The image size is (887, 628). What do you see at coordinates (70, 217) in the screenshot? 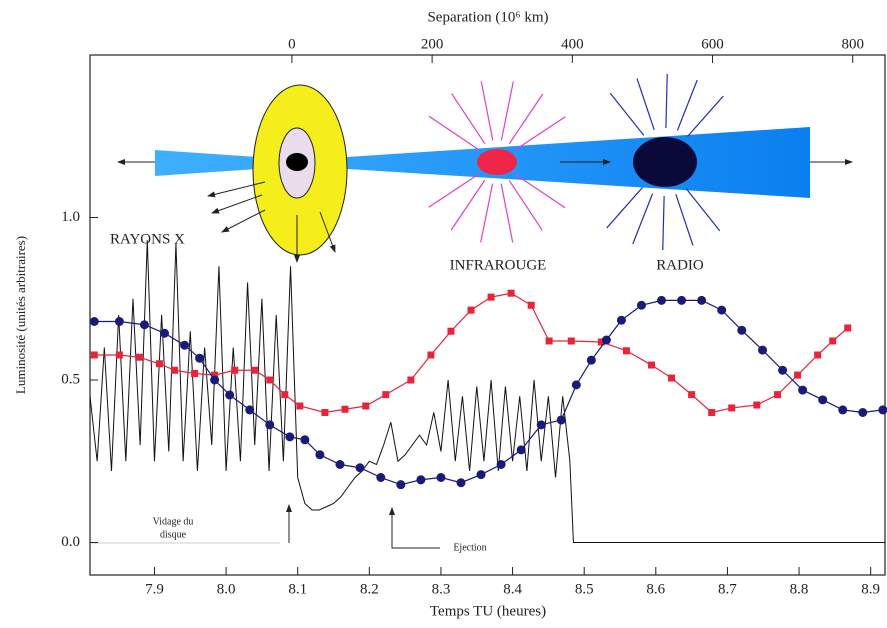
I see `y-tick-label: 1.0` at bounding box center [70, 217].